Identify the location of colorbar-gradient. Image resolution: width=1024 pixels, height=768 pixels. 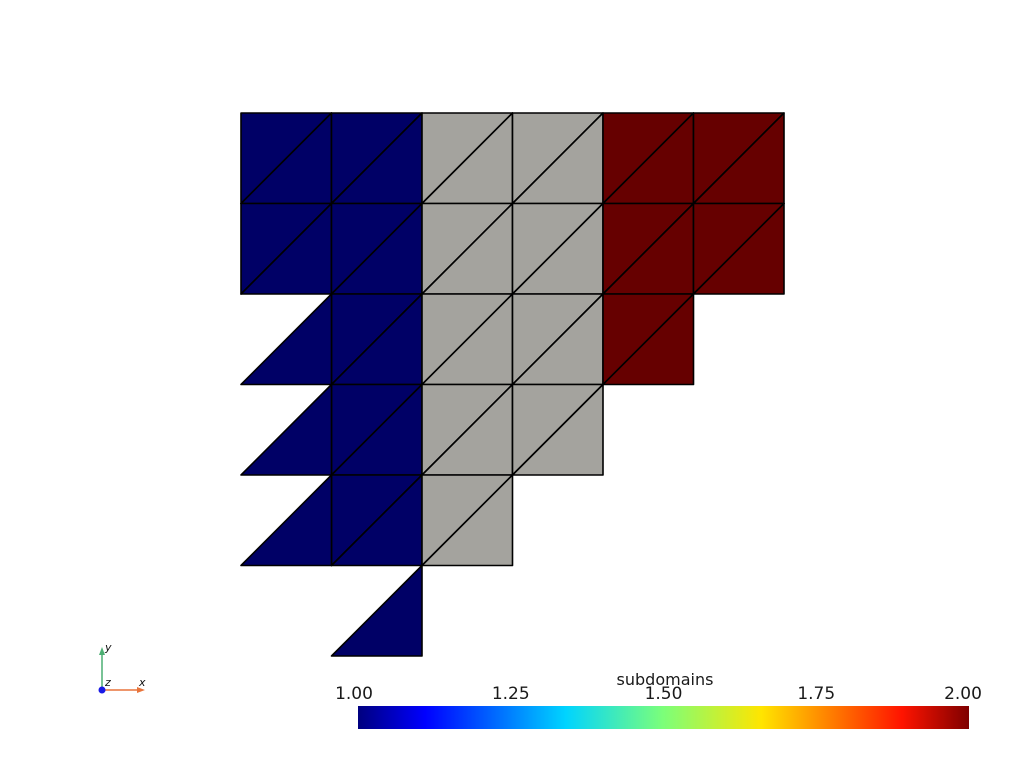
(663, 717).